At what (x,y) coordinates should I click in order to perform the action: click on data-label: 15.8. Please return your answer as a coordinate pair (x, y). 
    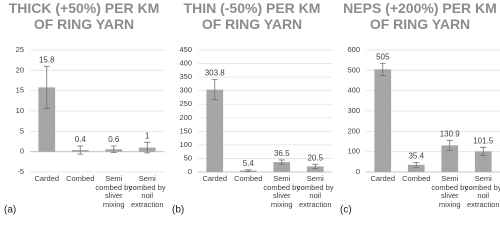
    Looking at the image, I should click on (47, 59).